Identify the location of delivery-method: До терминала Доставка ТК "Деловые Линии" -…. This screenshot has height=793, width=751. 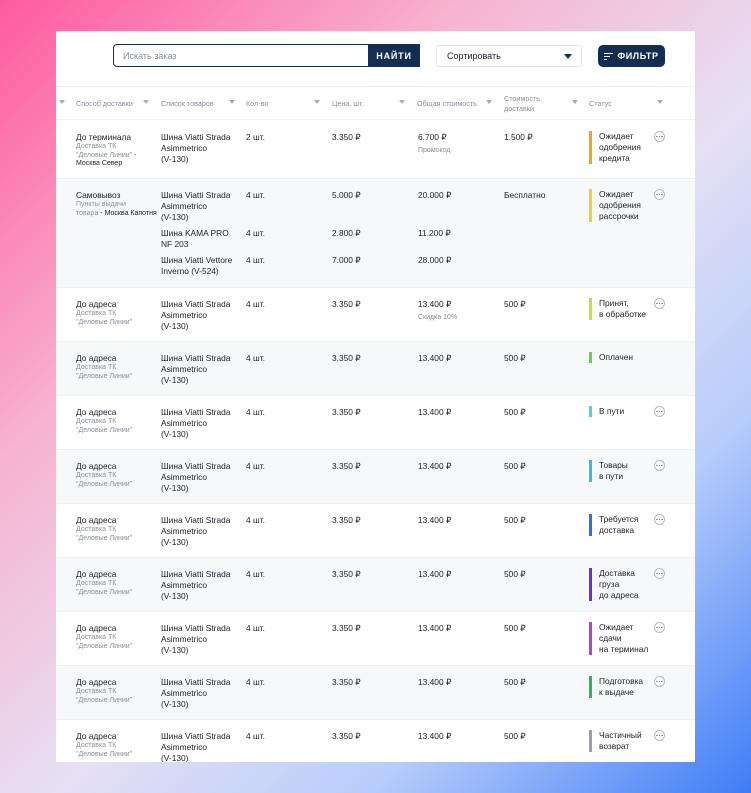
(118, 150).